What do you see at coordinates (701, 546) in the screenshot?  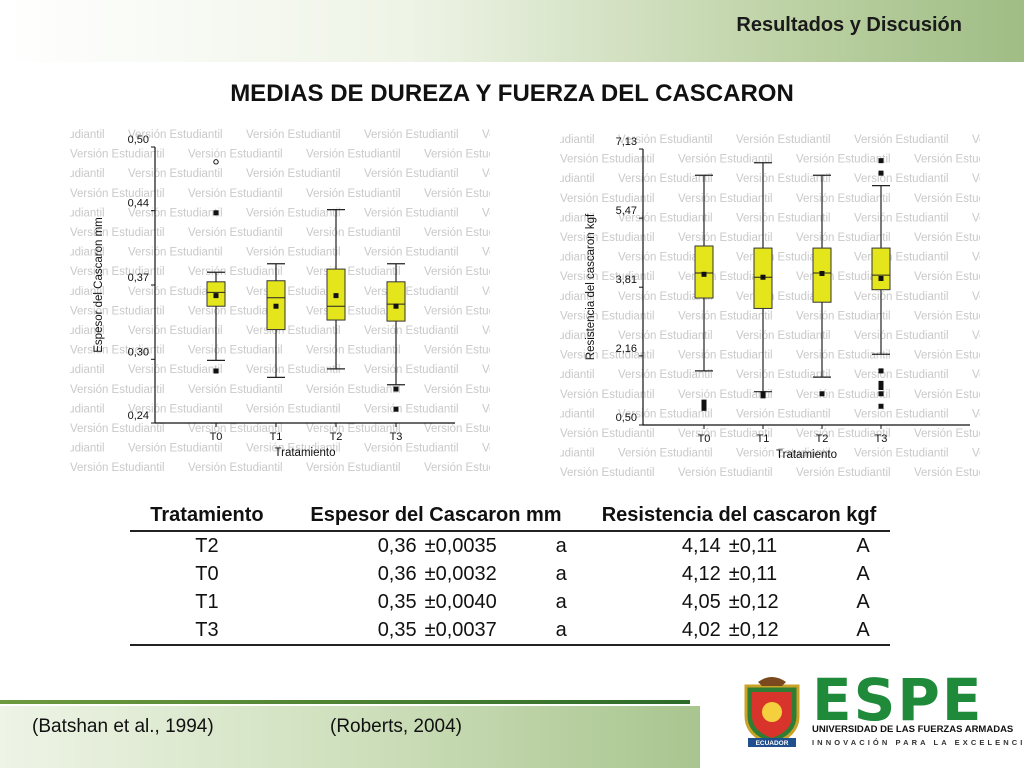 I see `cell-res: 4,14` at bounding box center [701, 546].